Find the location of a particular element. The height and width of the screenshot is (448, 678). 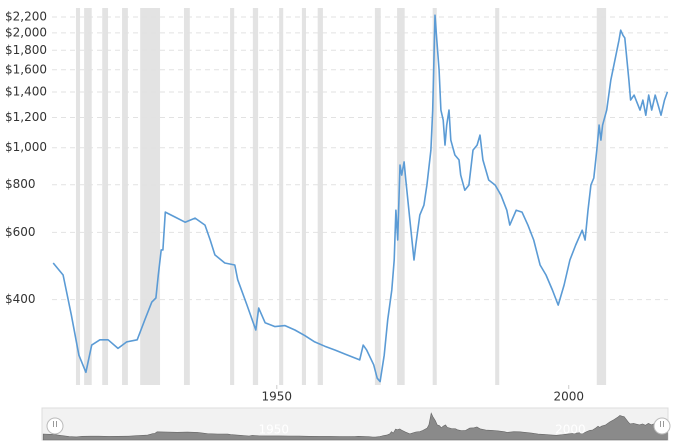

y-tick-label: $1,000 is located at coordinates (26, 147).